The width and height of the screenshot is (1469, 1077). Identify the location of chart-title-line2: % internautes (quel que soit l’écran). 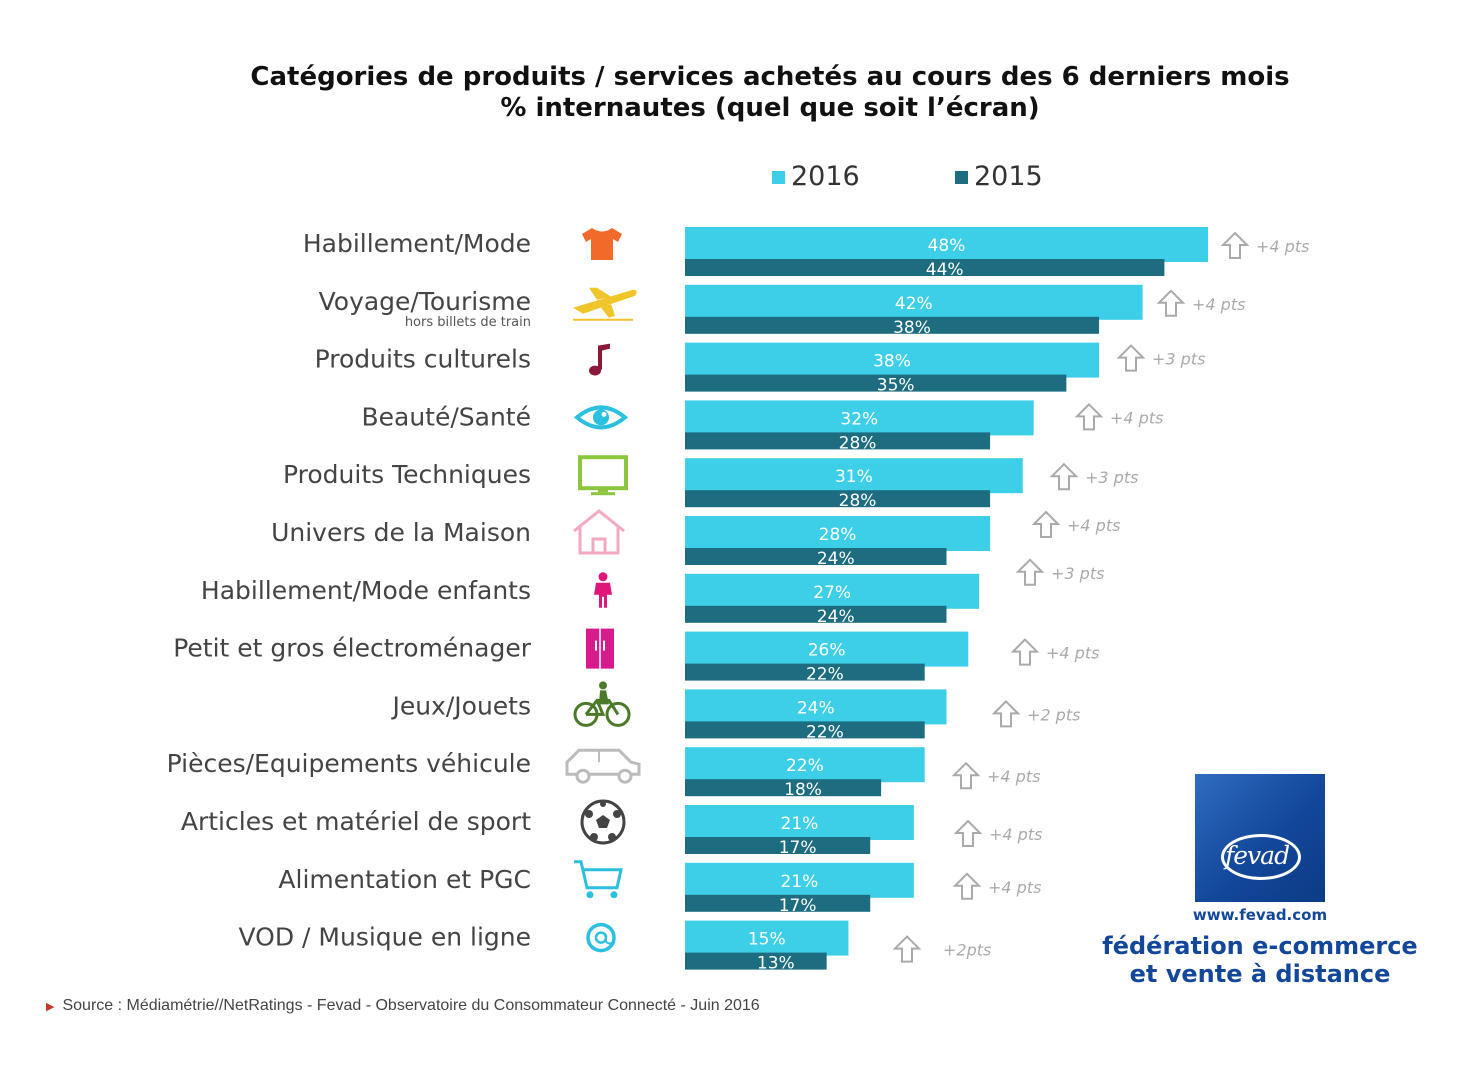
(770, 108).